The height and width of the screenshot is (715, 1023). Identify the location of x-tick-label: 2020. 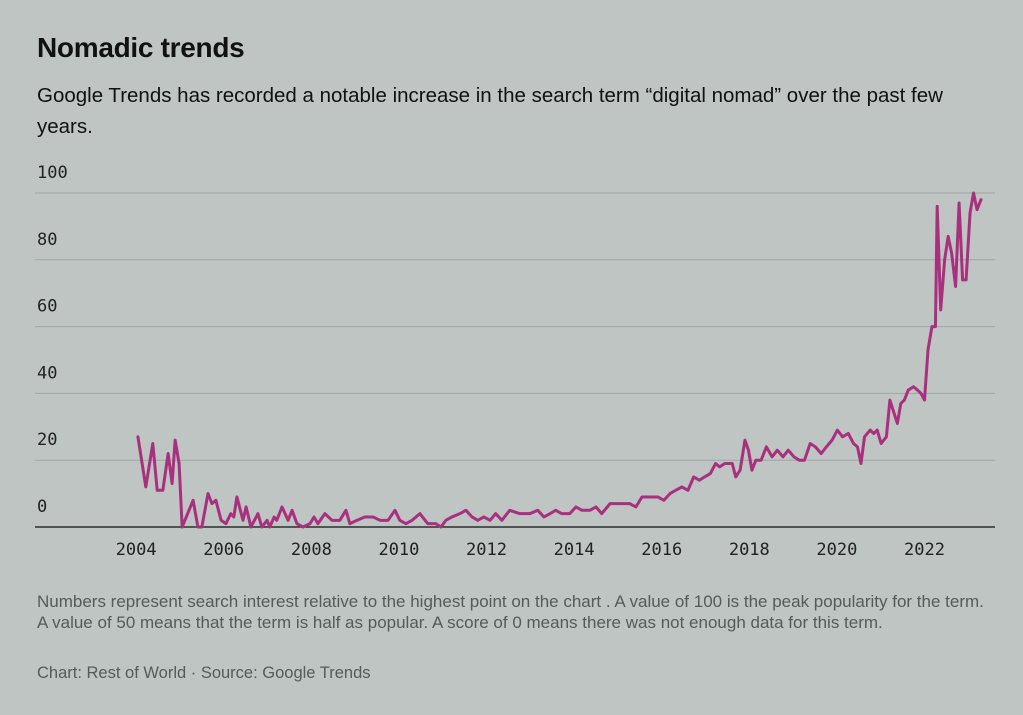
(836, 550).